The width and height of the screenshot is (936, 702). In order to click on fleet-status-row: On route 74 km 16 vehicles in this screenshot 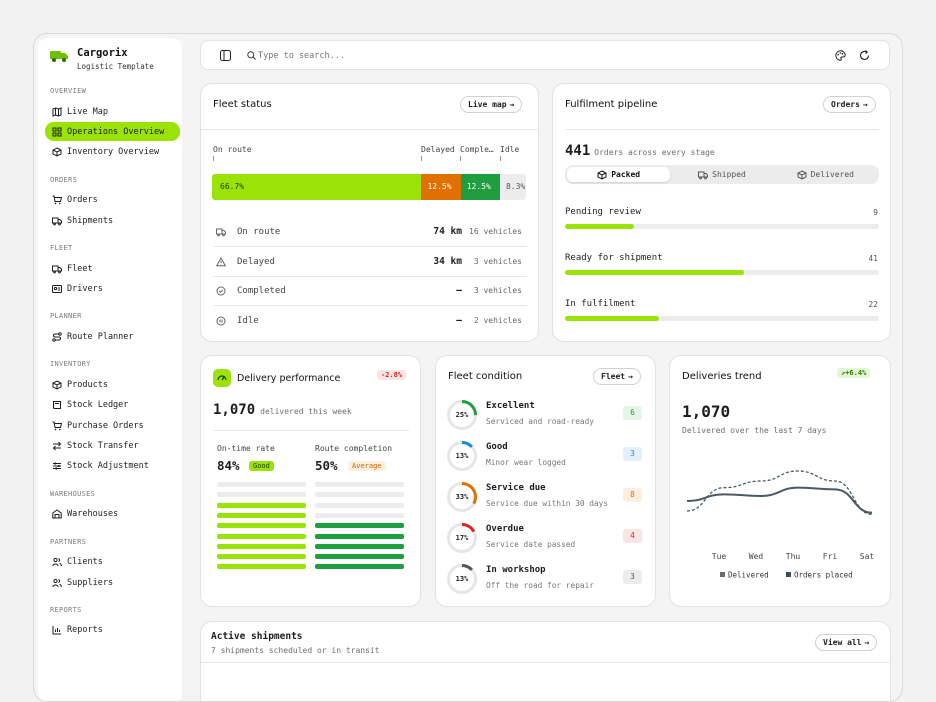, I will do `click(370, 231)`.